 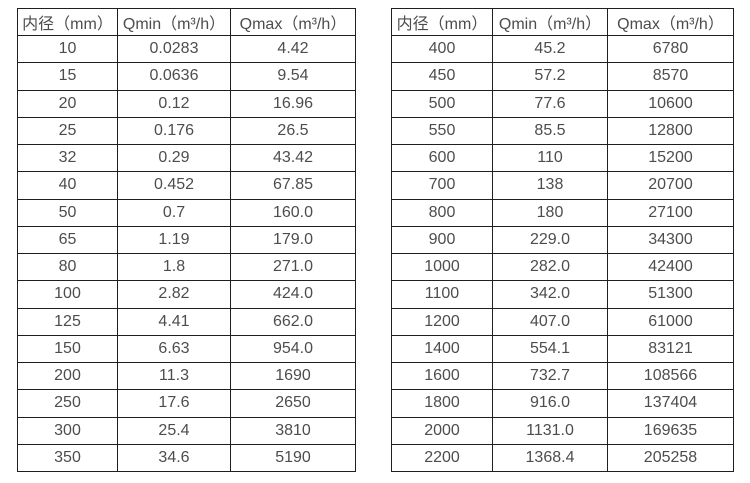 What do you see at coordinates (562, 22) in the screenshot?
I see `table-header-row: 内径（mm） Qmin（m³/h） Qmax（m³/h）` at bounding box center [562, 22].